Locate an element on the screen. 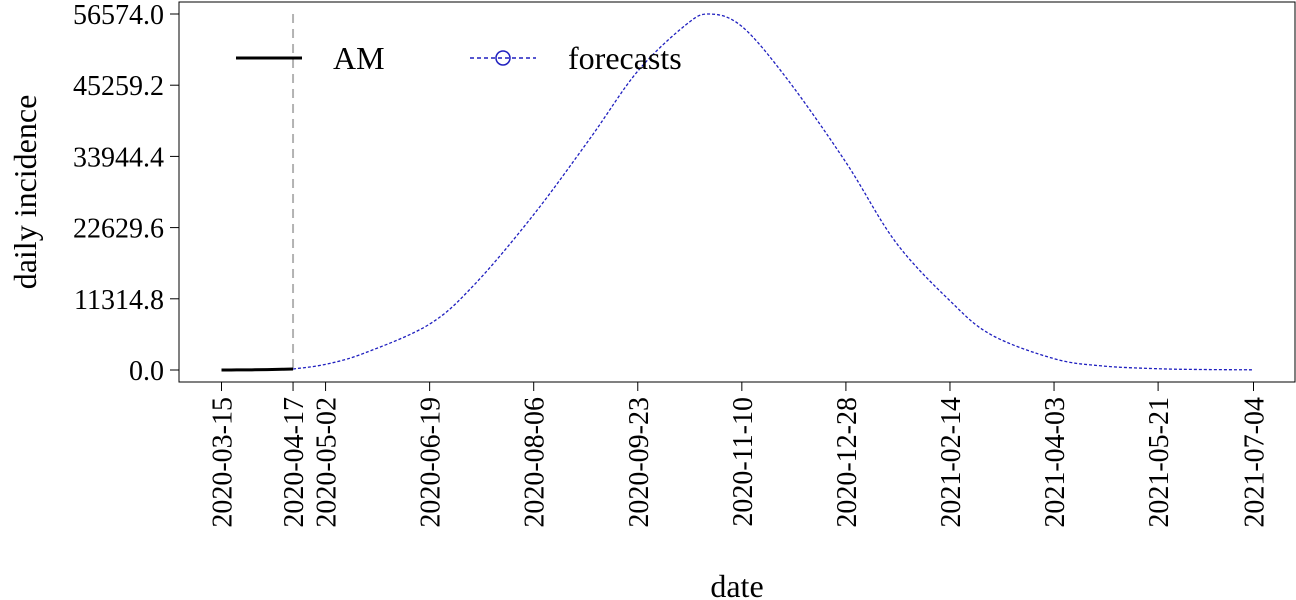 This screenshot has height=600, width=1296. y-tick-label: 45259.2 is located at coordinates (118, 86).